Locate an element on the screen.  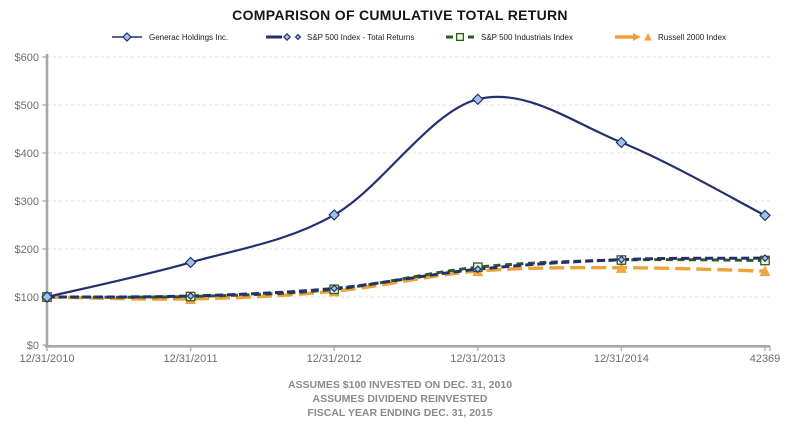
legend-label-russell-2000: Russell 2000 Index is located at coordinates (692, 37).